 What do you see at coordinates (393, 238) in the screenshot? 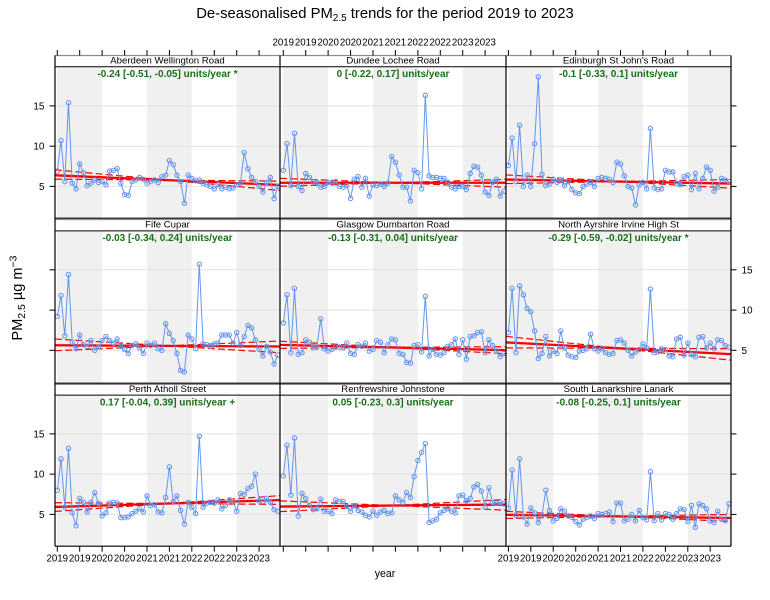
I see `svg-text: -0.13 [-0.31, 0.04] units/year` at bounding box center [393, 238].